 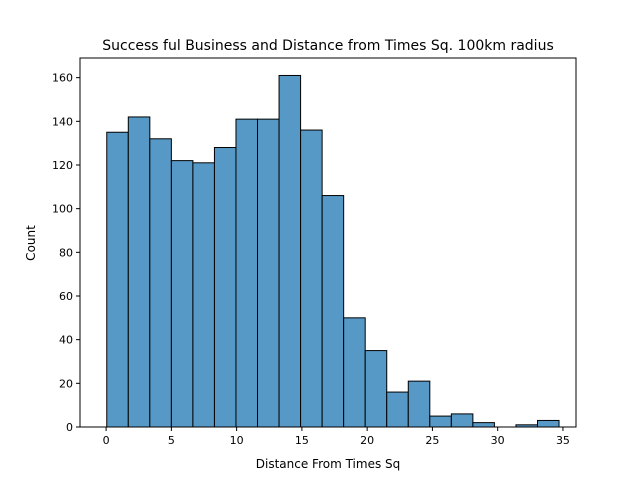 I want to click on x-tick-label: 5, so click(x=171, y=440).